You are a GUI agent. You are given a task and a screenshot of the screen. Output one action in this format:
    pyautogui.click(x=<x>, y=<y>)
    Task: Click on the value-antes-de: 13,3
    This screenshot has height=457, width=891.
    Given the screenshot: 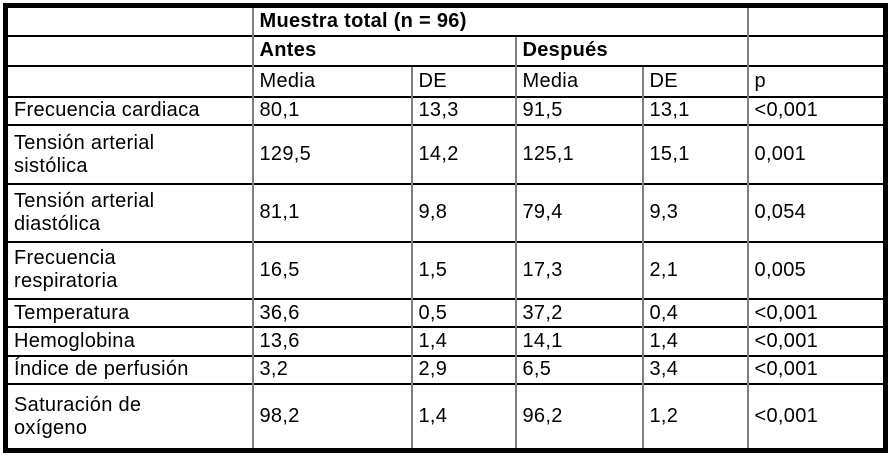 What is the action you would take?
    pyautogui.click(x=463, y=110)
    